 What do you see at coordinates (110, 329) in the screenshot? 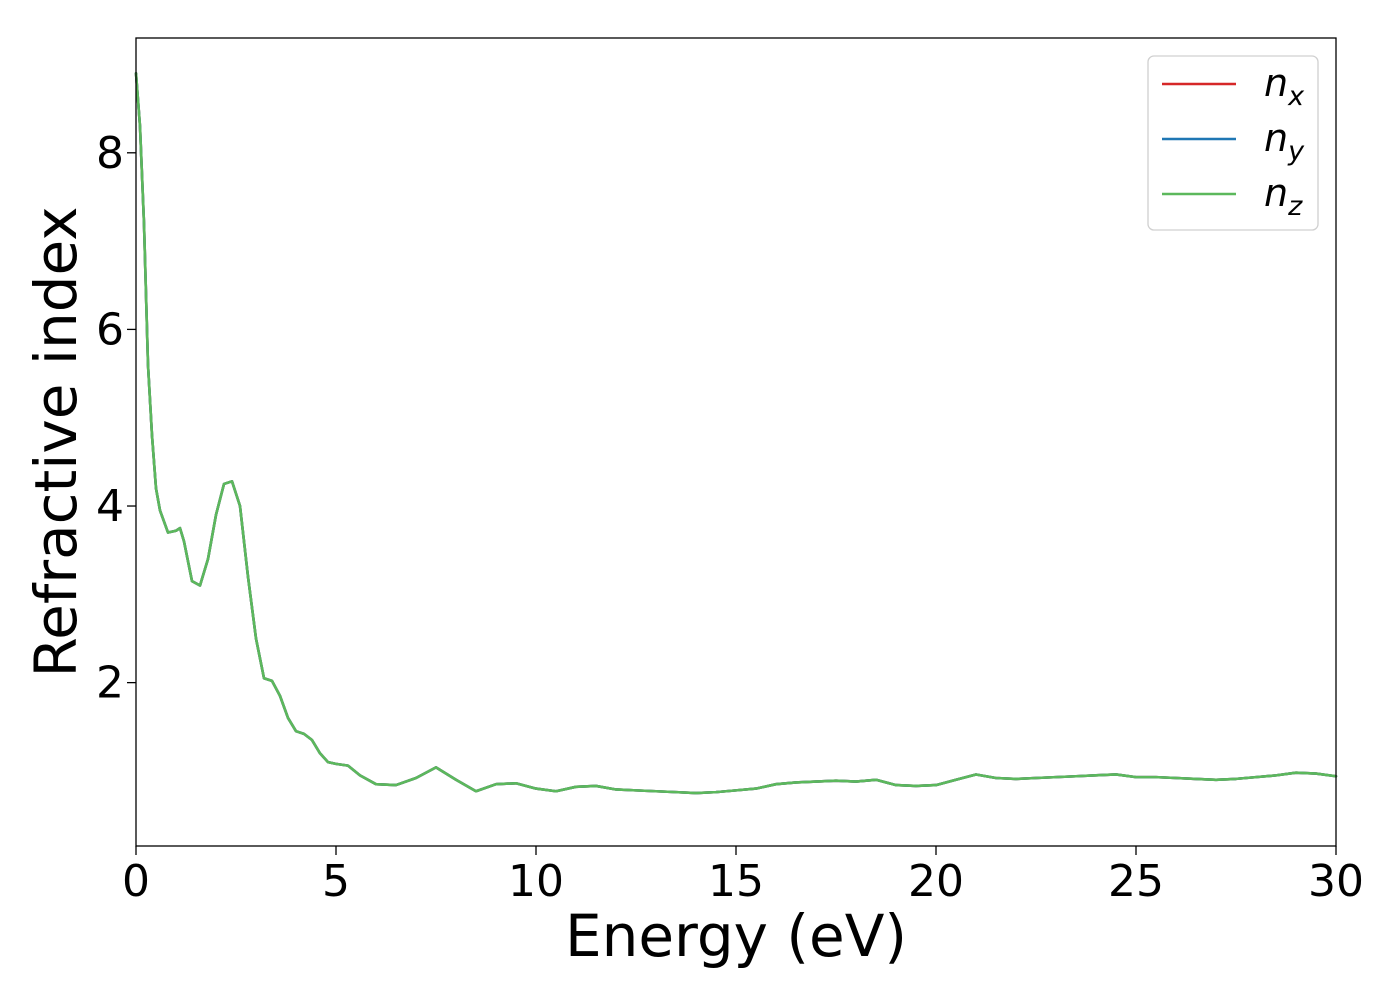
I see `y-tick-label: 6` at bounding box center [110, 329].